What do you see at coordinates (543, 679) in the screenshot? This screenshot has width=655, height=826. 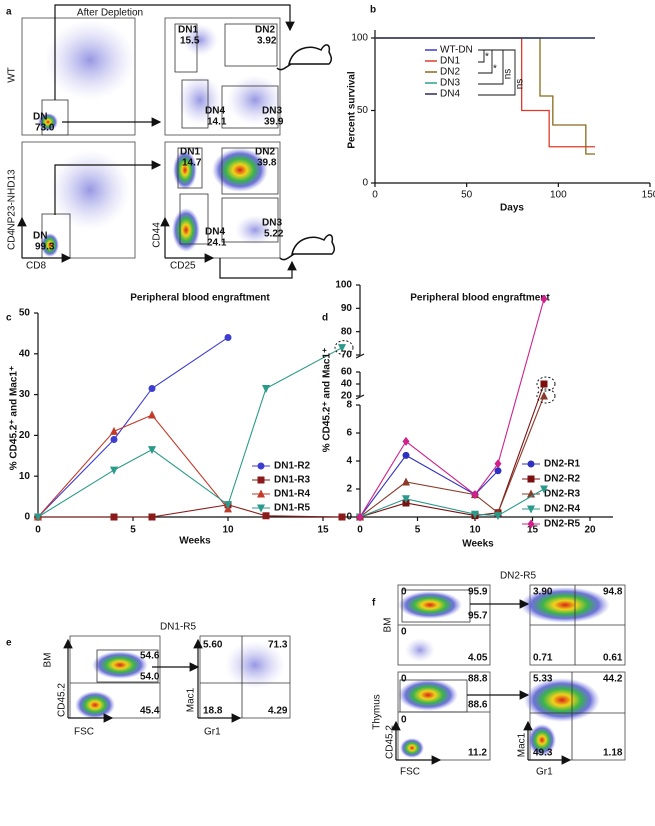 I see `gate-value: 5.33` at bounding box center [543, 679].